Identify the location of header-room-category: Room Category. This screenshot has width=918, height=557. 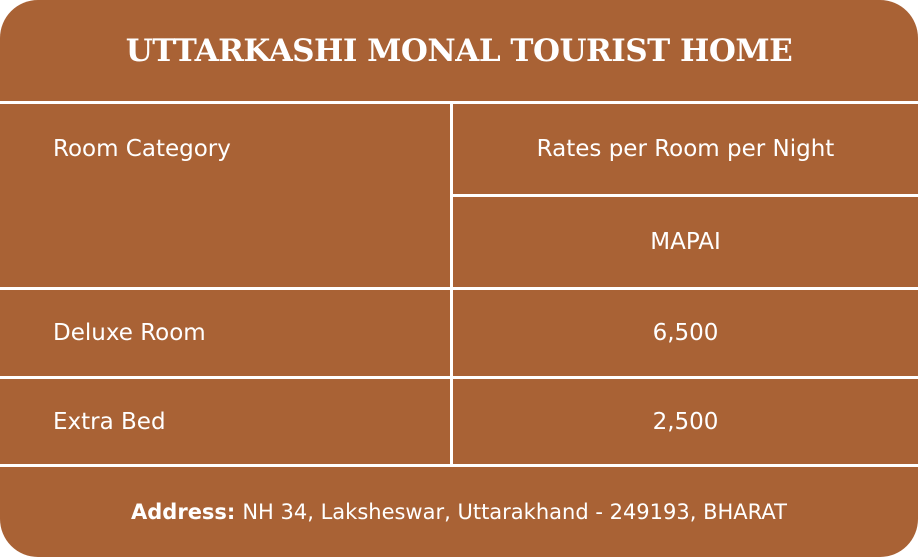
(142, 149).